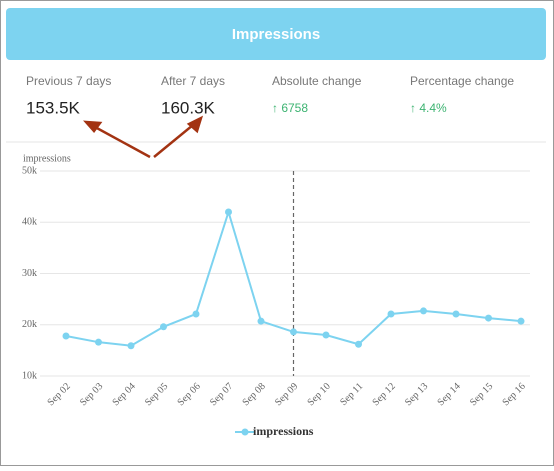 This screenshot has width=554, height=471. Describe the element at coordinates (283, 431) in the screenshot. I see `legend-label: impressions` at that location.